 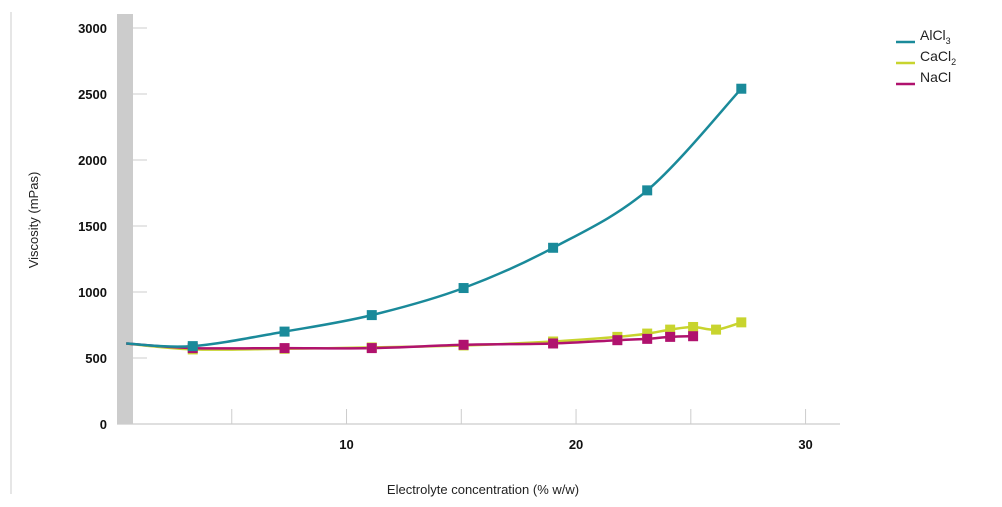 What do you see at coordinates (92, 94) in the screenshot?
I see `y-tick-label: 2500` at bounding box center [92, 94].